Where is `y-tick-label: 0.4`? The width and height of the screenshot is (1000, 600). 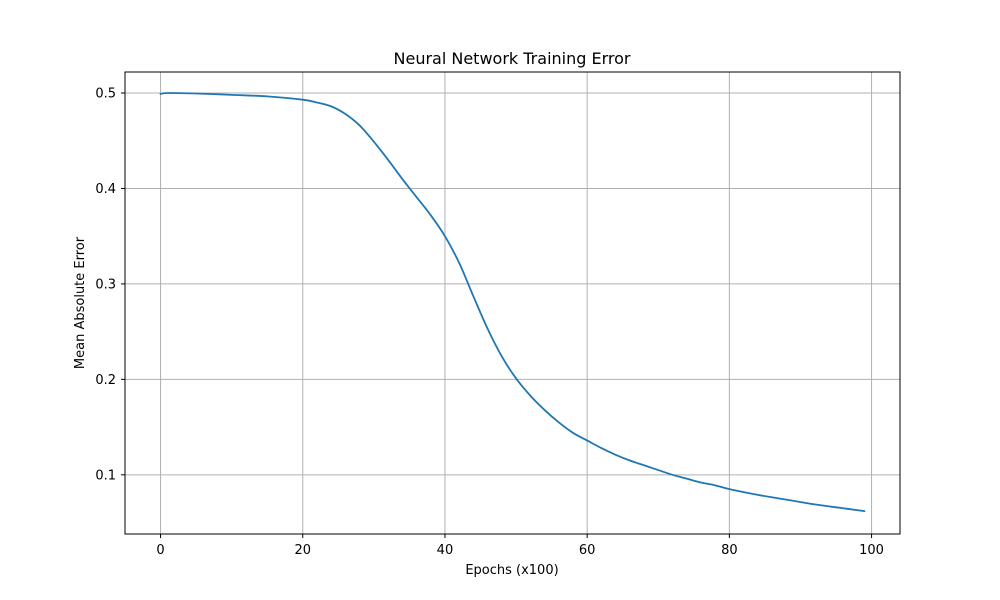 y-tick-label: 0.4 is located at coordinates (105, 189).